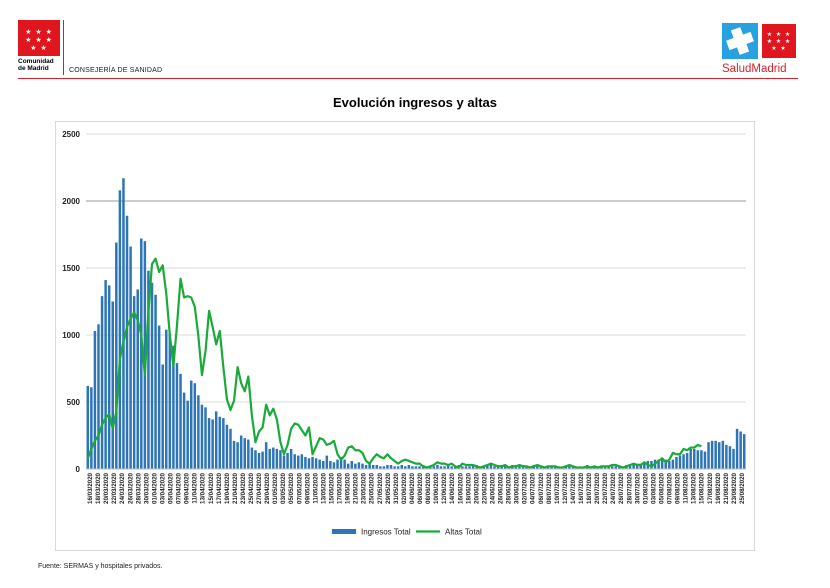 This screenshot has height=588, width=830. I want to click on x-tick-label: 21/05/2020, so click(356, 488).